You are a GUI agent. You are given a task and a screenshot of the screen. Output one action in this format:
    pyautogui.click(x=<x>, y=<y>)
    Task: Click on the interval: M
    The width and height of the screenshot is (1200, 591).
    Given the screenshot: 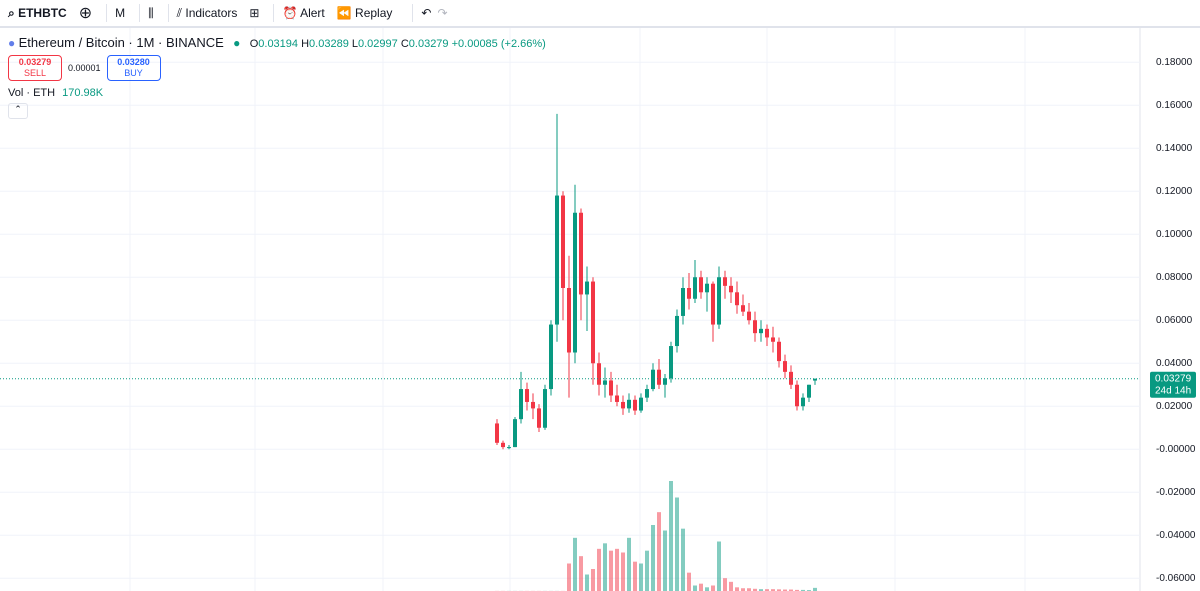 What is the action you would take?
    pyautogui.click(x=120, y=13)
    